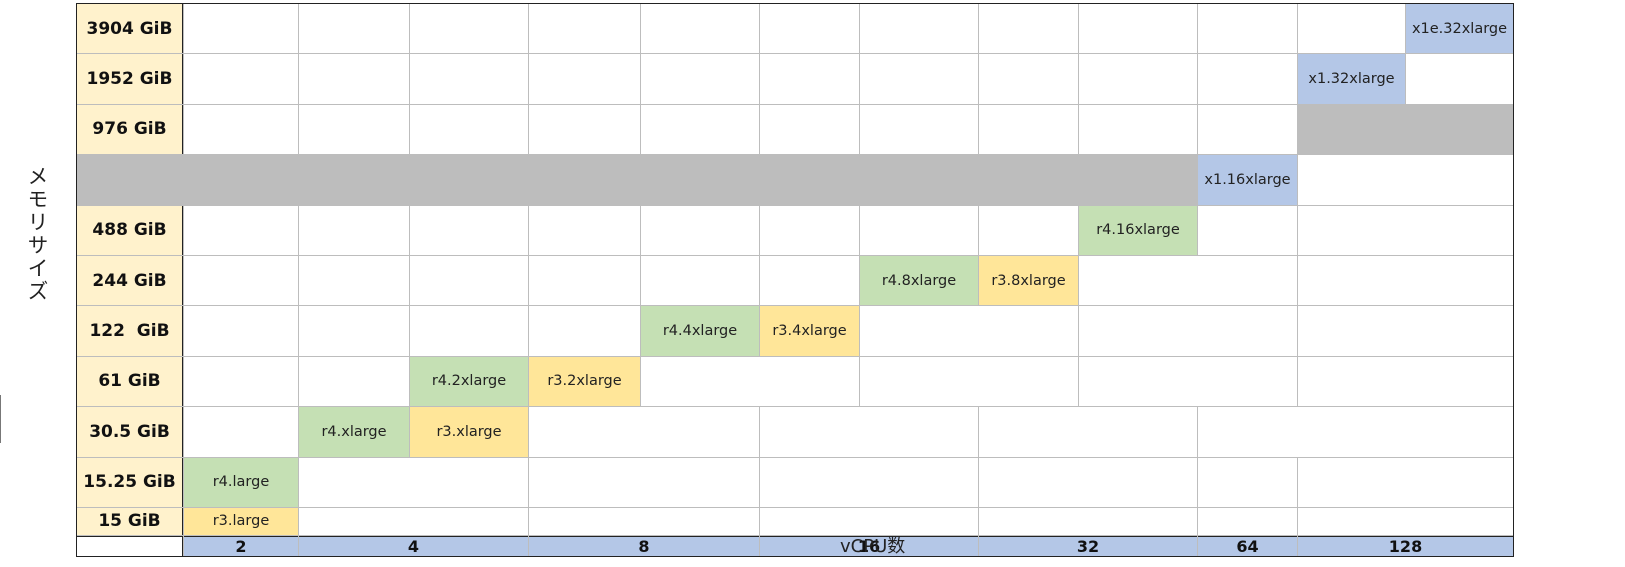  Describe the element at coordinates (1351, 79) in the screenshot. I see `instance-x1-32xlarge: x1.32xlarge` at that location.